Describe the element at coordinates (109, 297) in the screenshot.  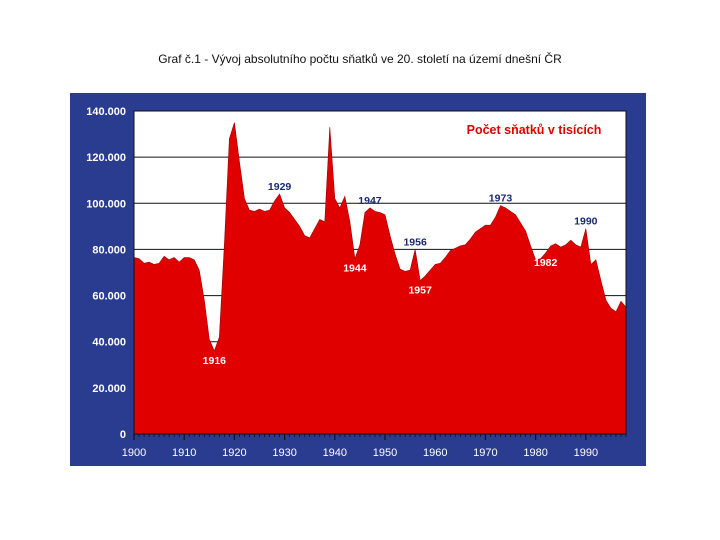
I see `y-tick-label: 60.000` at that location.